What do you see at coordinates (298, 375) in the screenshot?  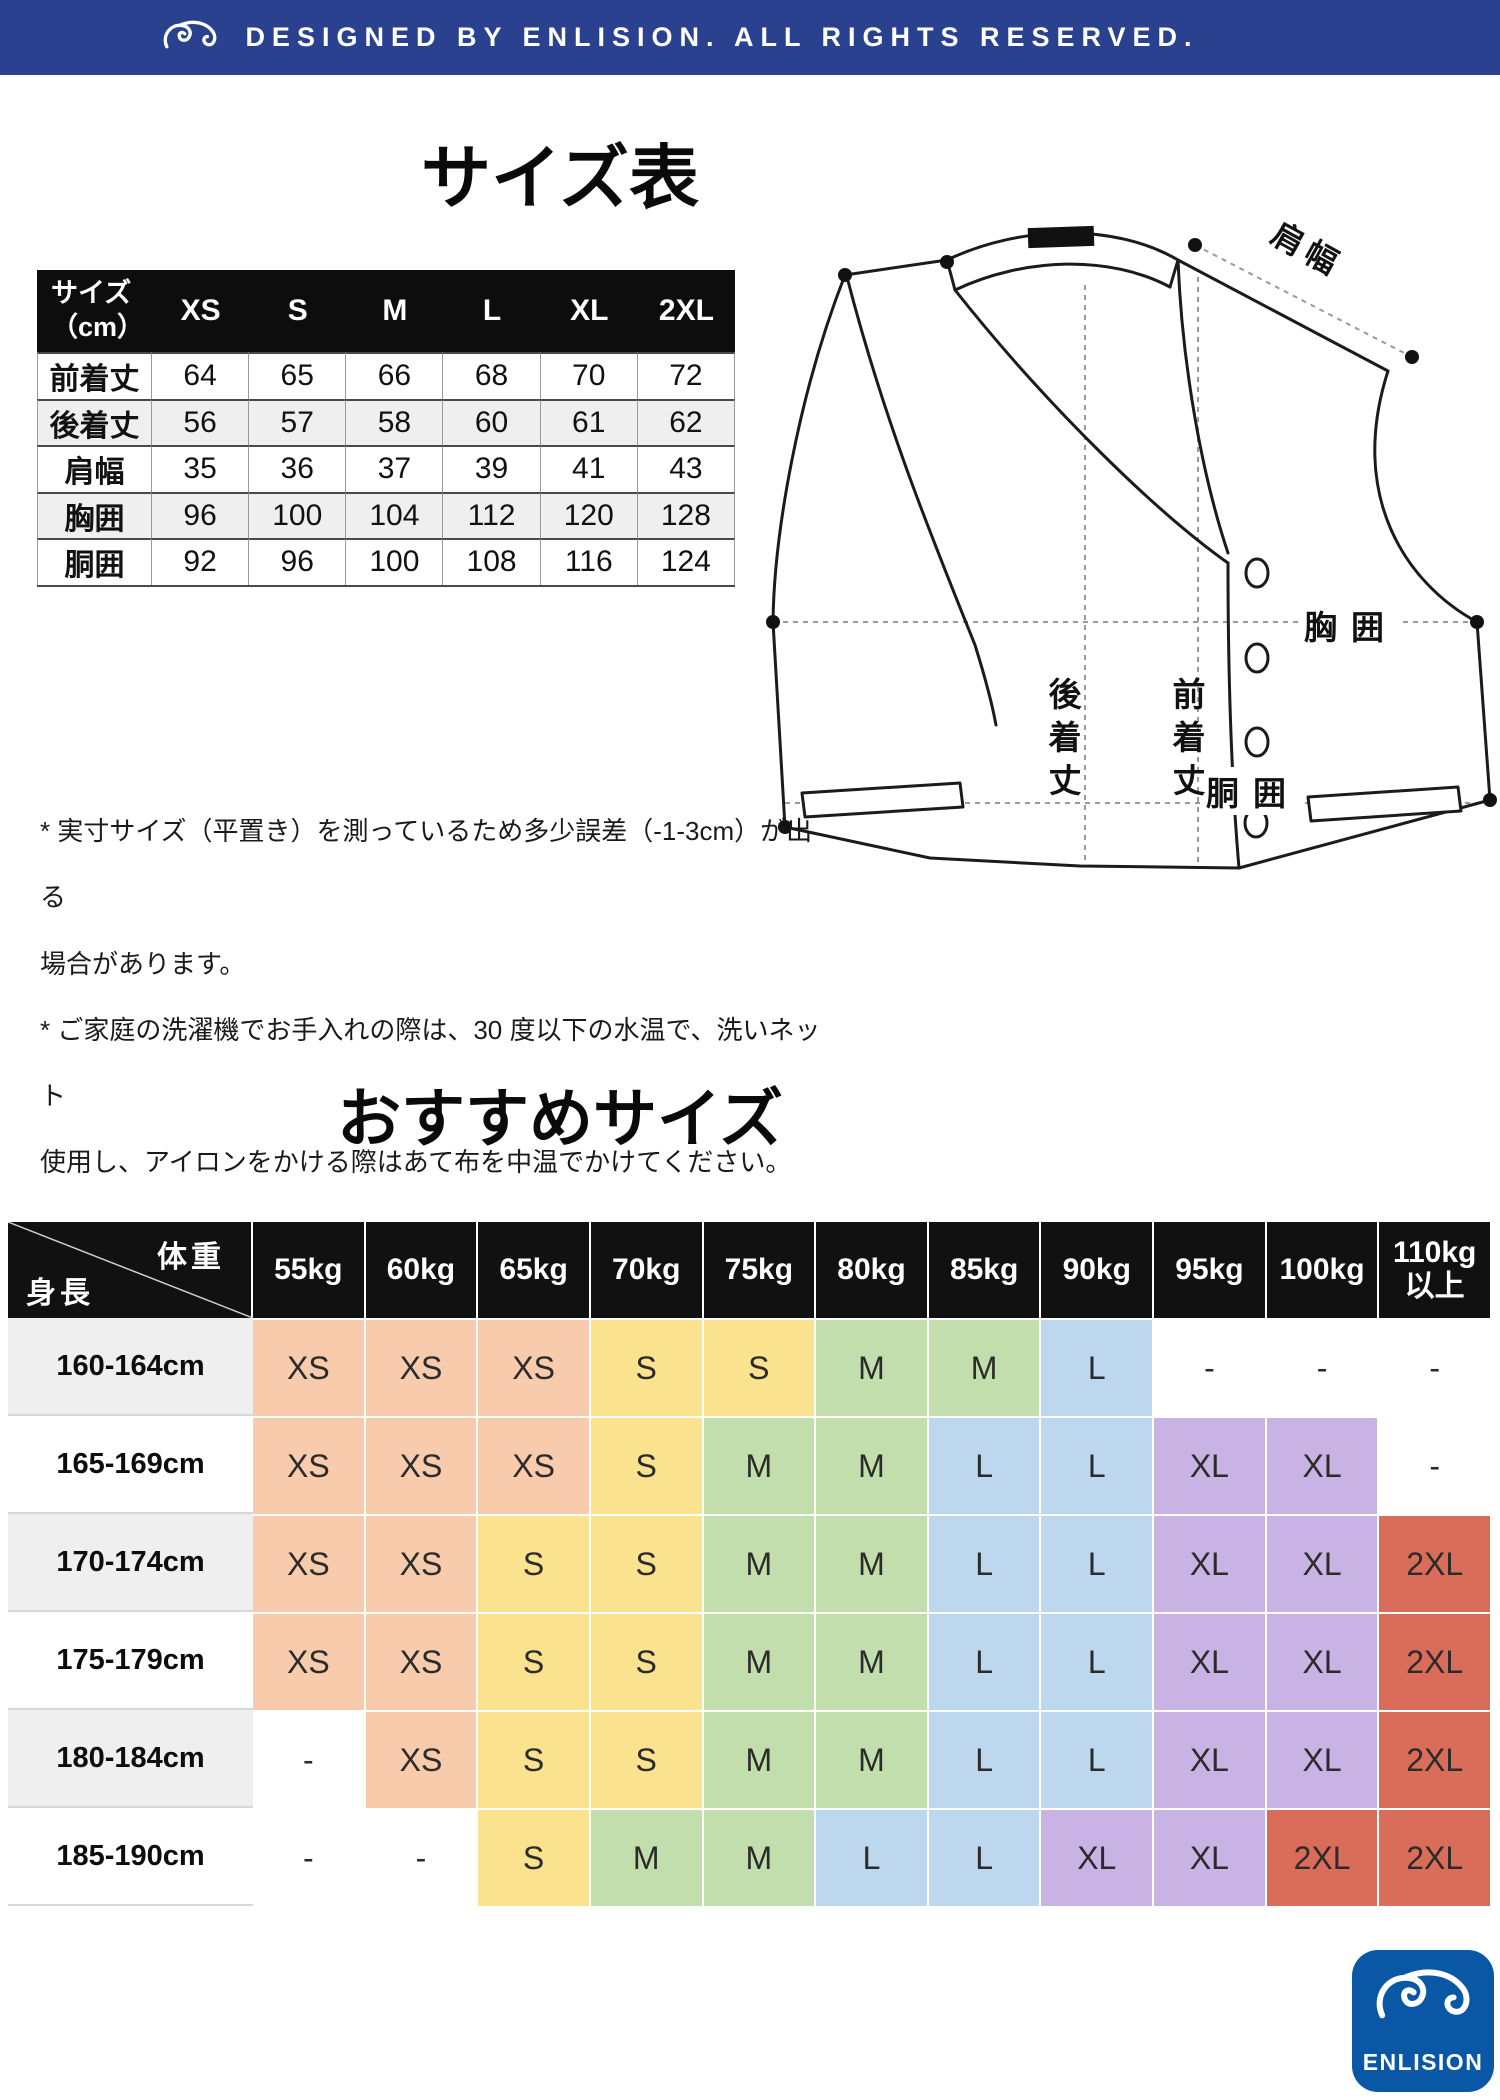 I see `size-table-cell: 65` at bounding box center [298, 375].